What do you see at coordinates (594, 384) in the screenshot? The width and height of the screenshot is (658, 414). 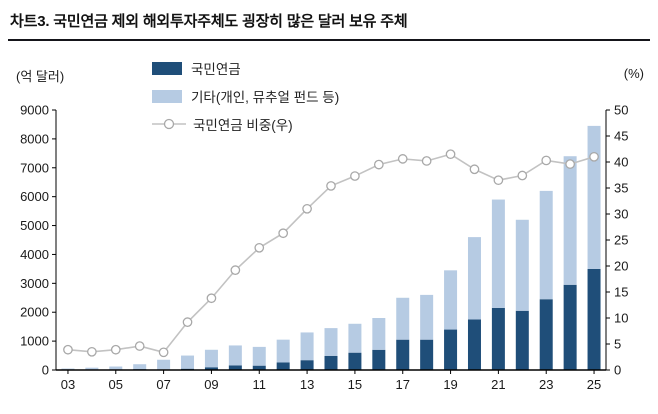 I see `x-axis-tick-label: 25` at bounding box center [594, 384].